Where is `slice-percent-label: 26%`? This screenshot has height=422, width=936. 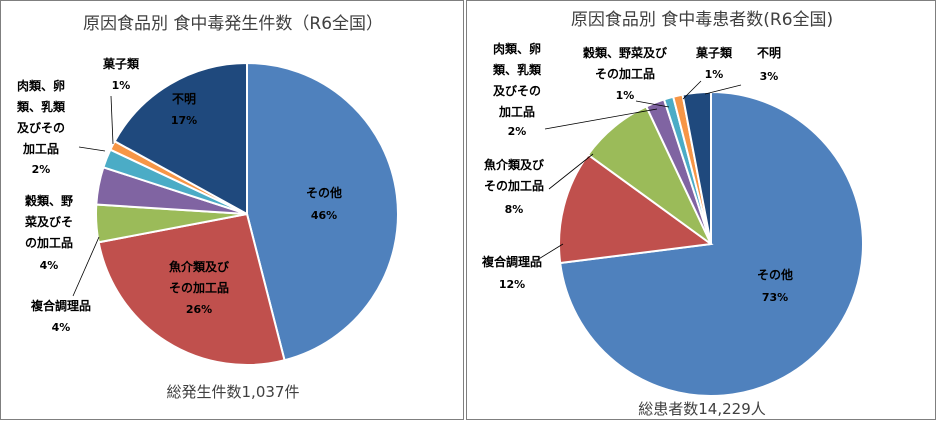 slice-percent-label: 26% is located at coordinates (199, 309).